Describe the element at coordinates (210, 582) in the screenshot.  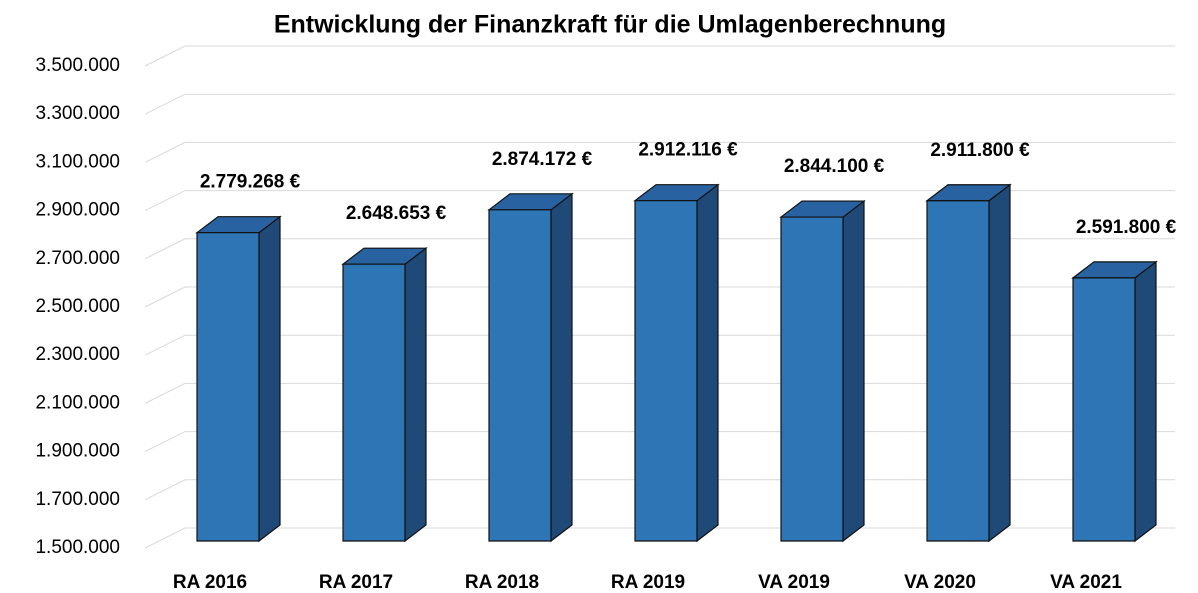
I see `x-tick-label: RA 2016` at that location.